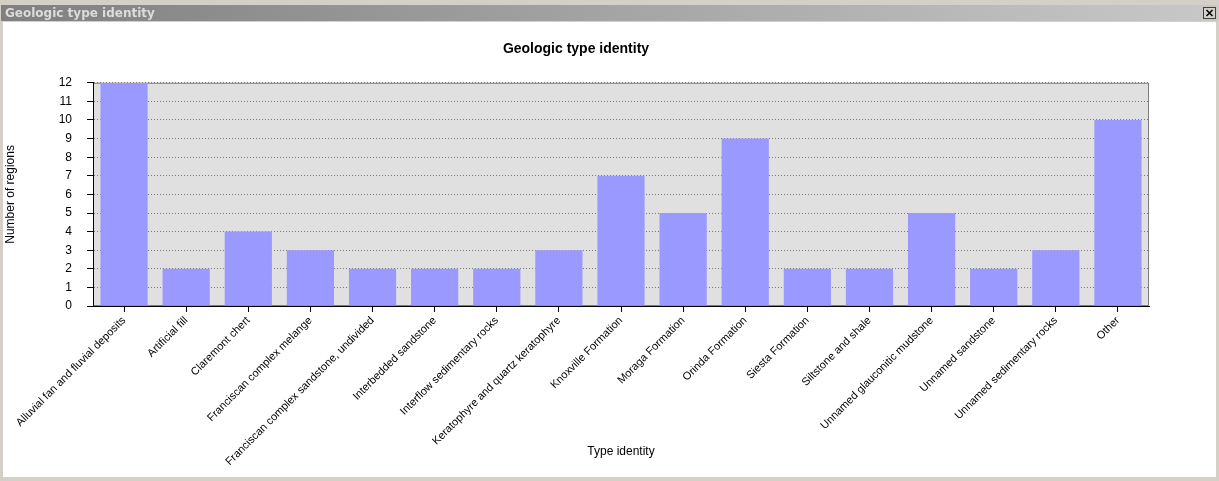 The image size is (1219, 481). I want to click on y-axis-title: Number of regions, so click(9, 194).